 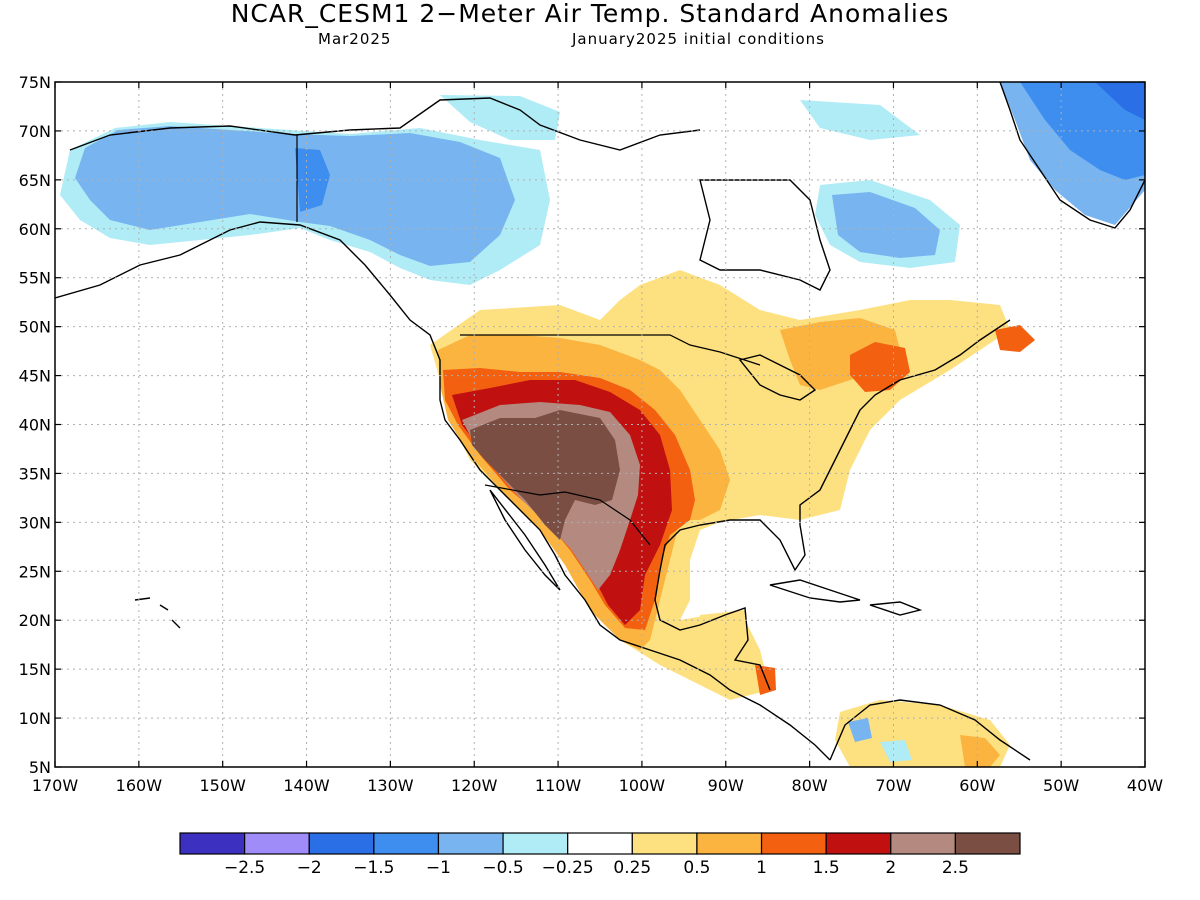 What do you see at coordinates (980, 751) in the screenshot?
I see `warm-anomaly-sa-orange` at bounding box center [980, 751].